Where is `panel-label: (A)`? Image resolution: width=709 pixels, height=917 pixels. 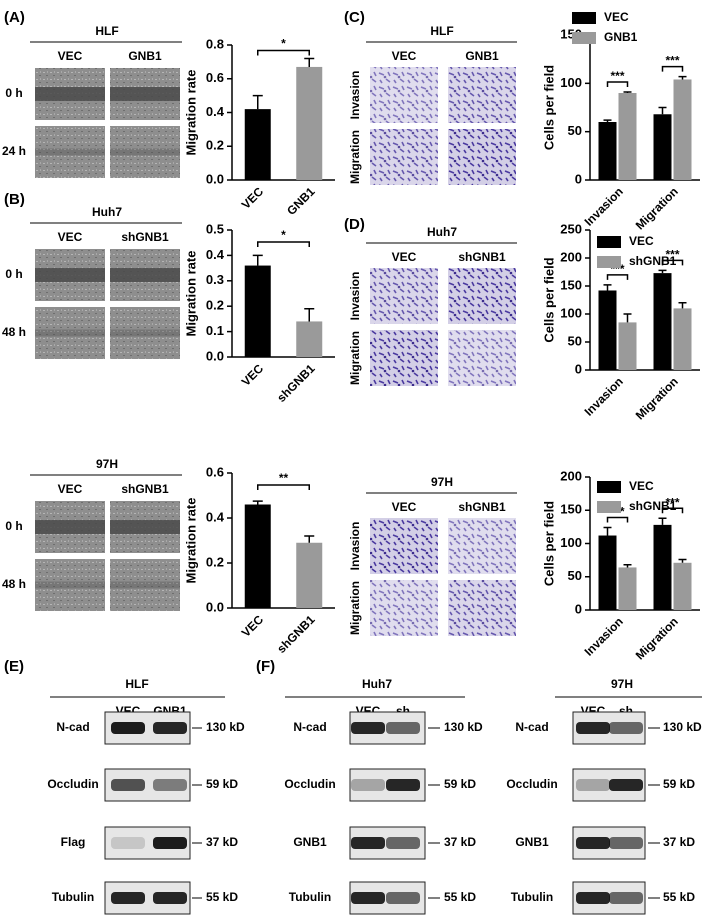
panel-label: (A) is located at coordinates (14, 17).